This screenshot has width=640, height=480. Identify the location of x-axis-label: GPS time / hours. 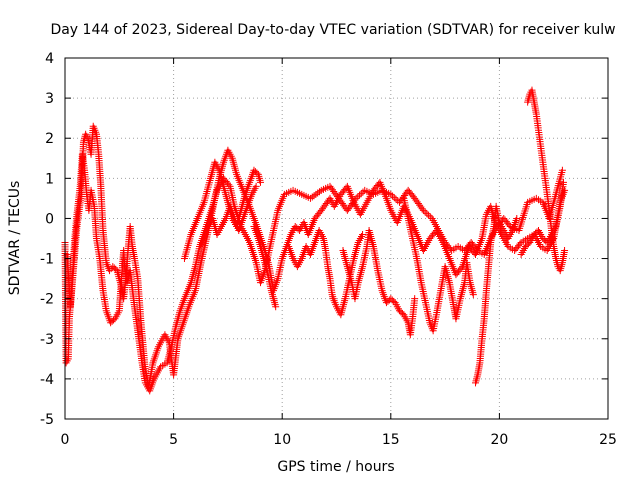
(335, 467).